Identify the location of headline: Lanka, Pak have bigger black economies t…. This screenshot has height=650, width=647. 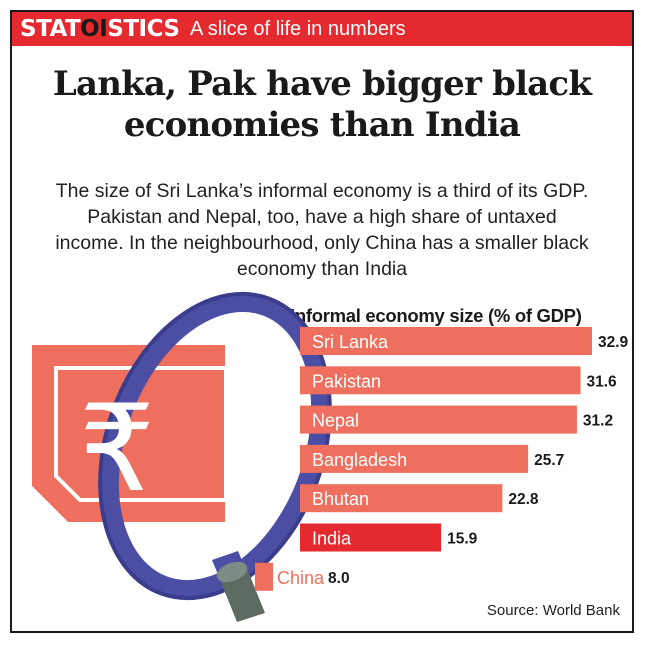
(322, 105).